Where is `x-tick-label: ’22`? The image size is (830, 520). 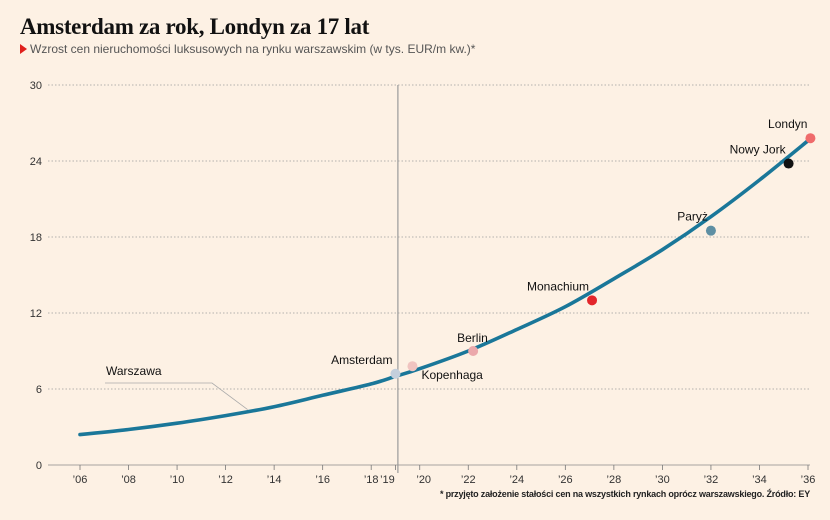 x-tick-label: ’22 is located at coordinates (468, 480).